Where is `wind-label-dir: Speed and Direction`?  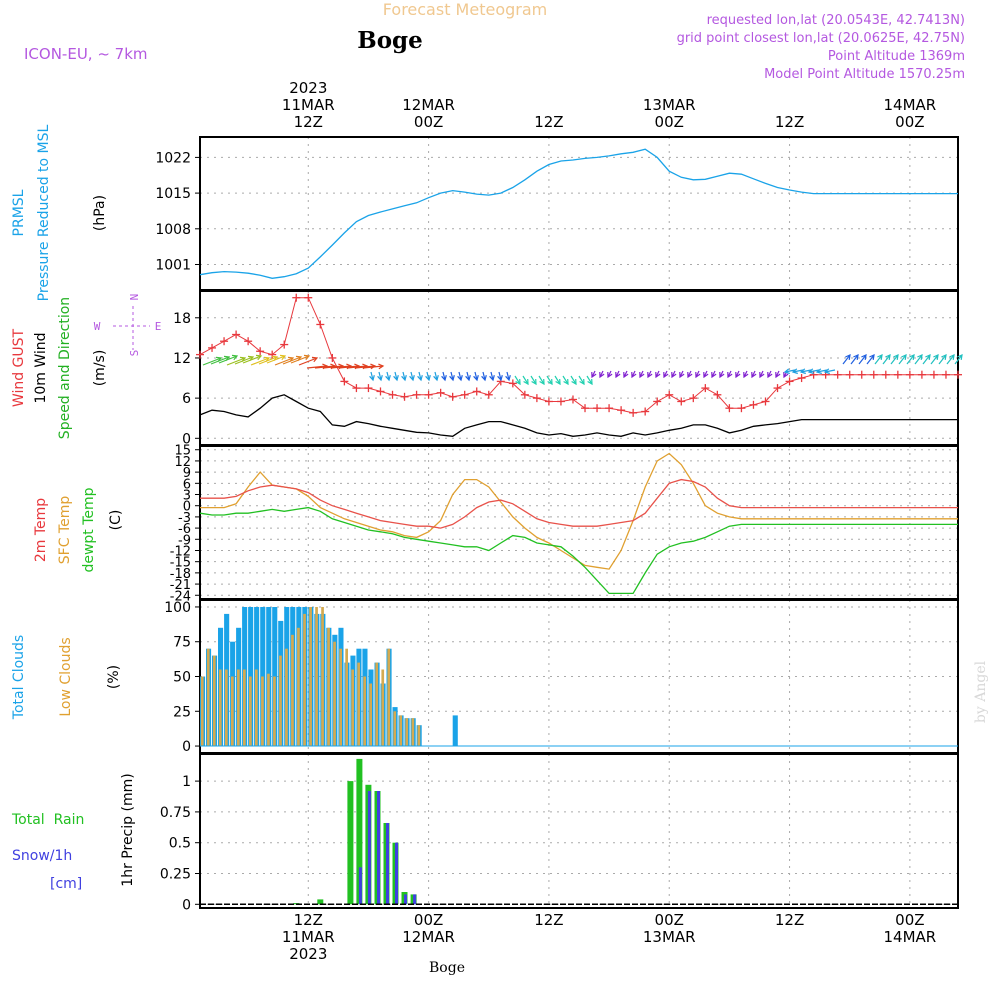
wind-label-dir: Speed and Direction is located at coordinates (65, 368).